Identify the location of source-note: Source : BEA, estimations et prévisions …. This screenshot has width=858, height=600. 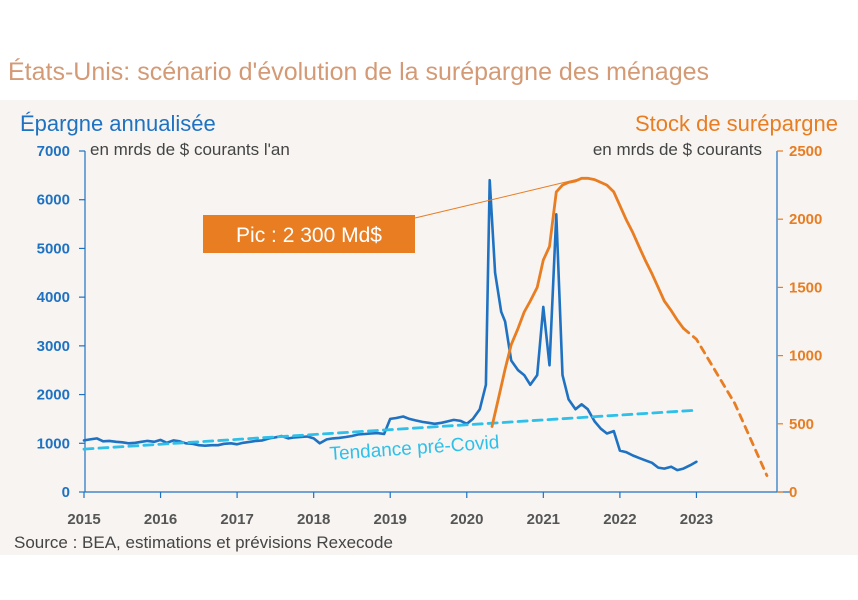
(203, 542).